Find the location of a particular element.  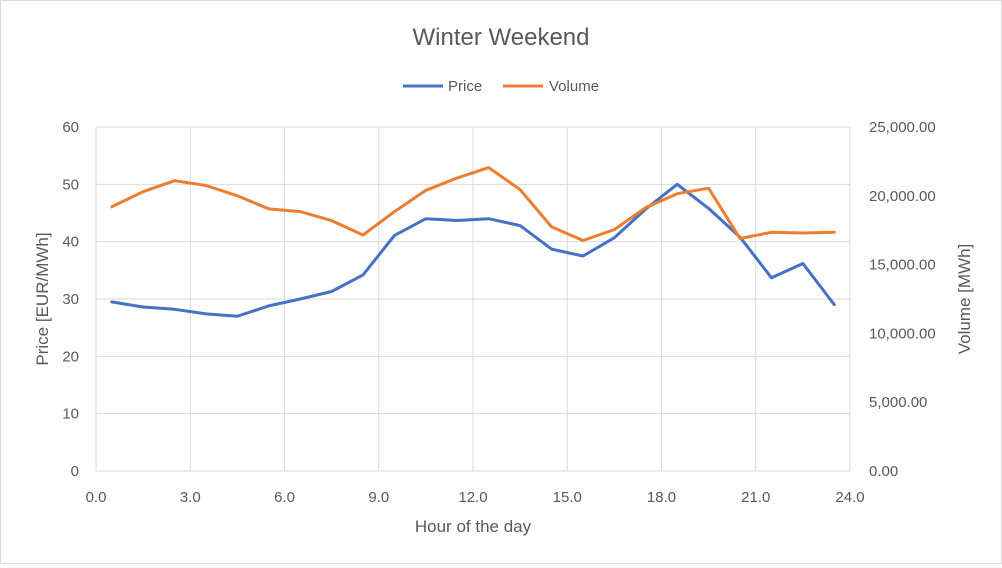

x-tick-label: 0.0 is located at coordinates (96, 497).